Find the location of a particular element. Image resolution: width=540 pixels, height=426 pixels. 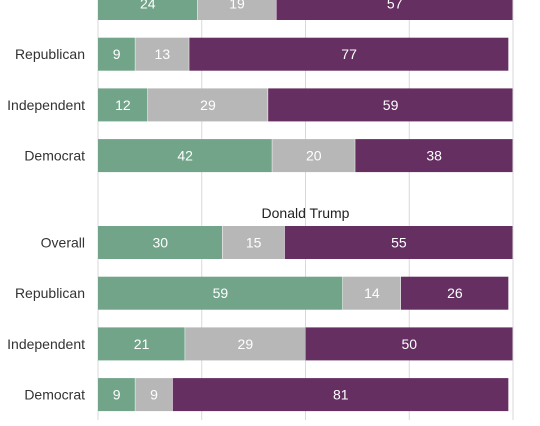

data-label: 20 is located at coordinates (314, 156).